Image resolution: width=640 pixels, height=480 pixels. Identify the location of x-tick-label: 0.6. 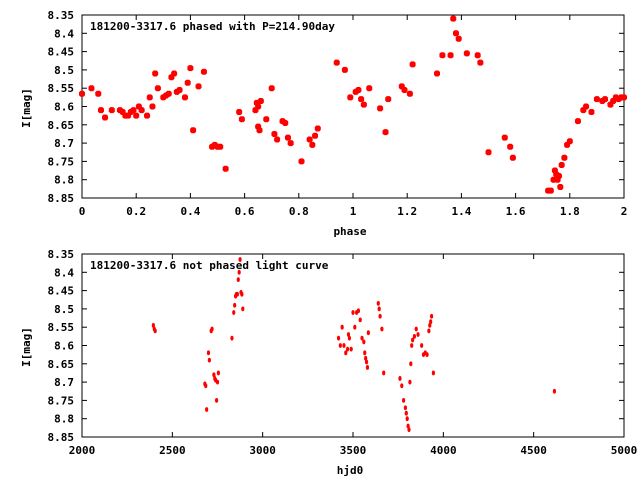
(245, 211).